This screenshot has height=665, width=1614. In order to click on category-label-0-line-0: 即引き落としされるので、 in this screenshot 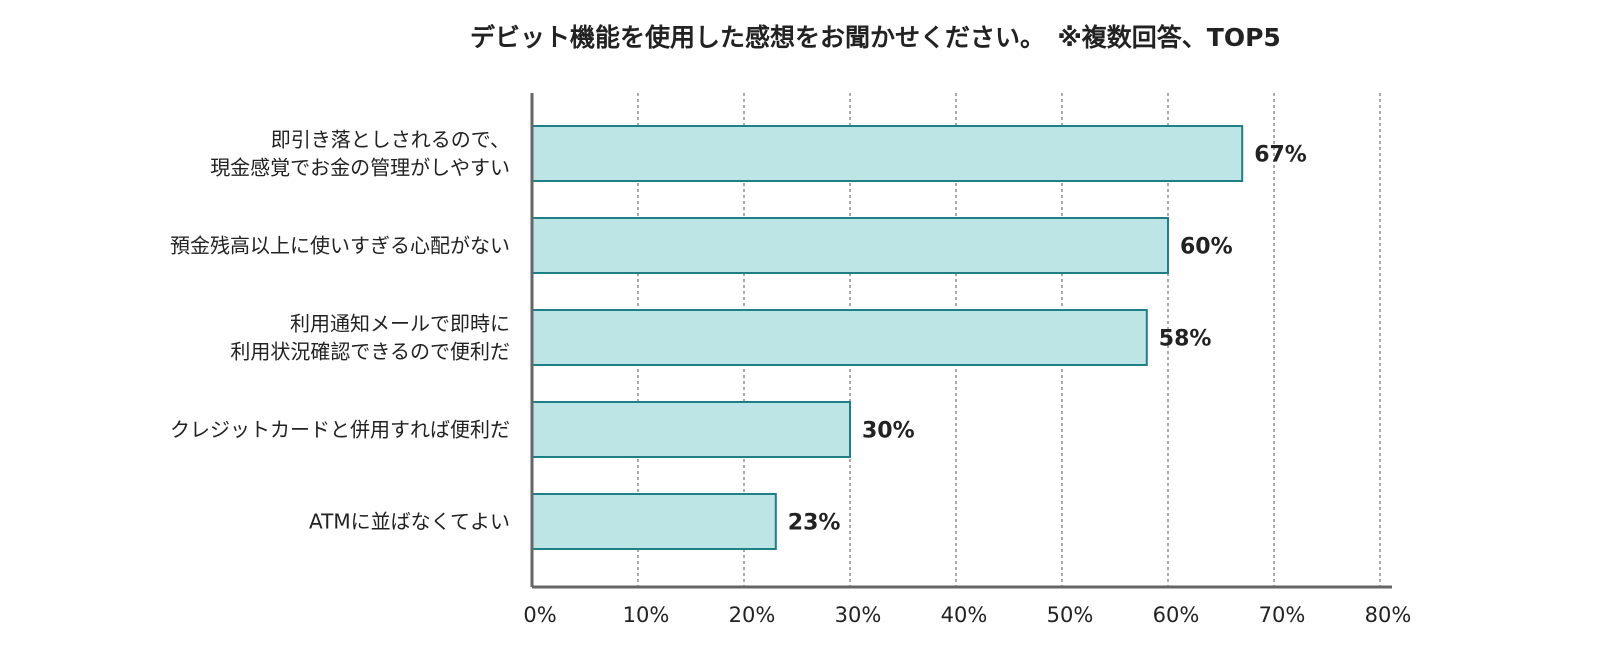, I will do `click(390, 140)`.